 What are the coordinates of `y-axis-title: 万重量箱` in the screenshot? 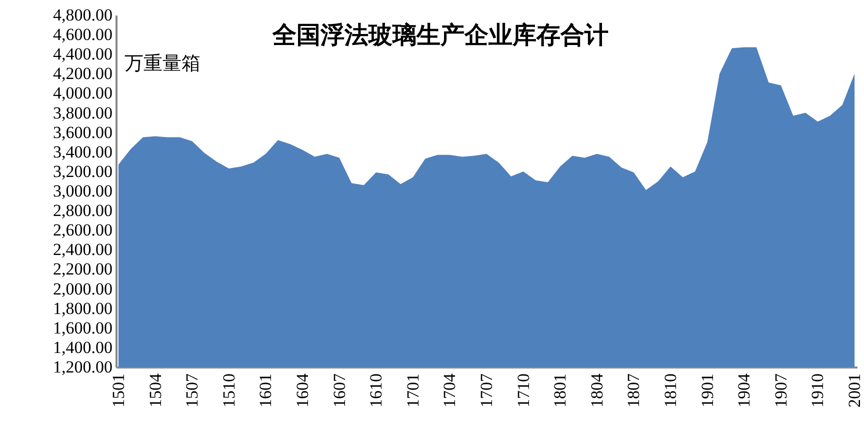 It's located at (162, 64).